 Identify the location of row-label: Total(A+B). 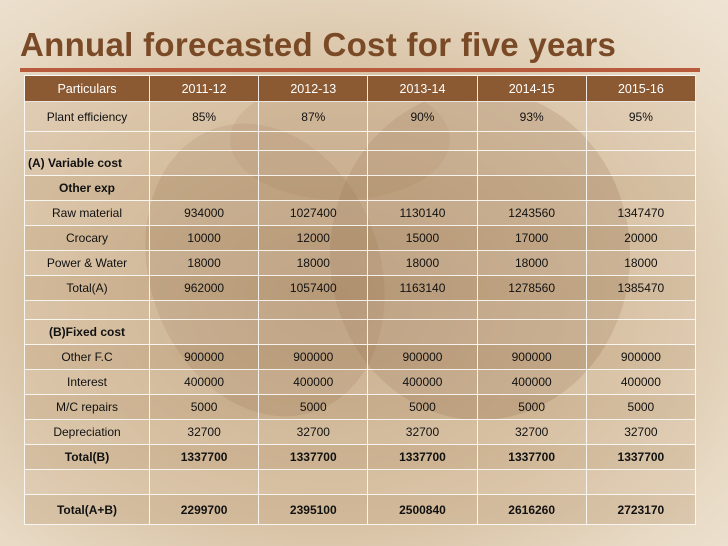
(87, 509).